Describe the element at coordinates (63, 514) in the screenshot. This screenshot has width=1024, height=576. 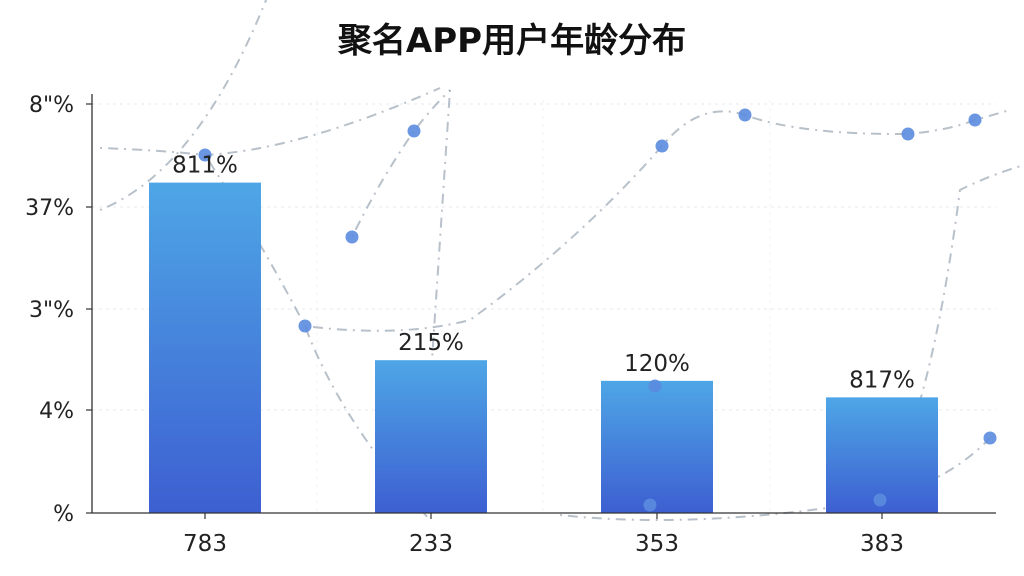
I see `y-tick-label: %` at that location.